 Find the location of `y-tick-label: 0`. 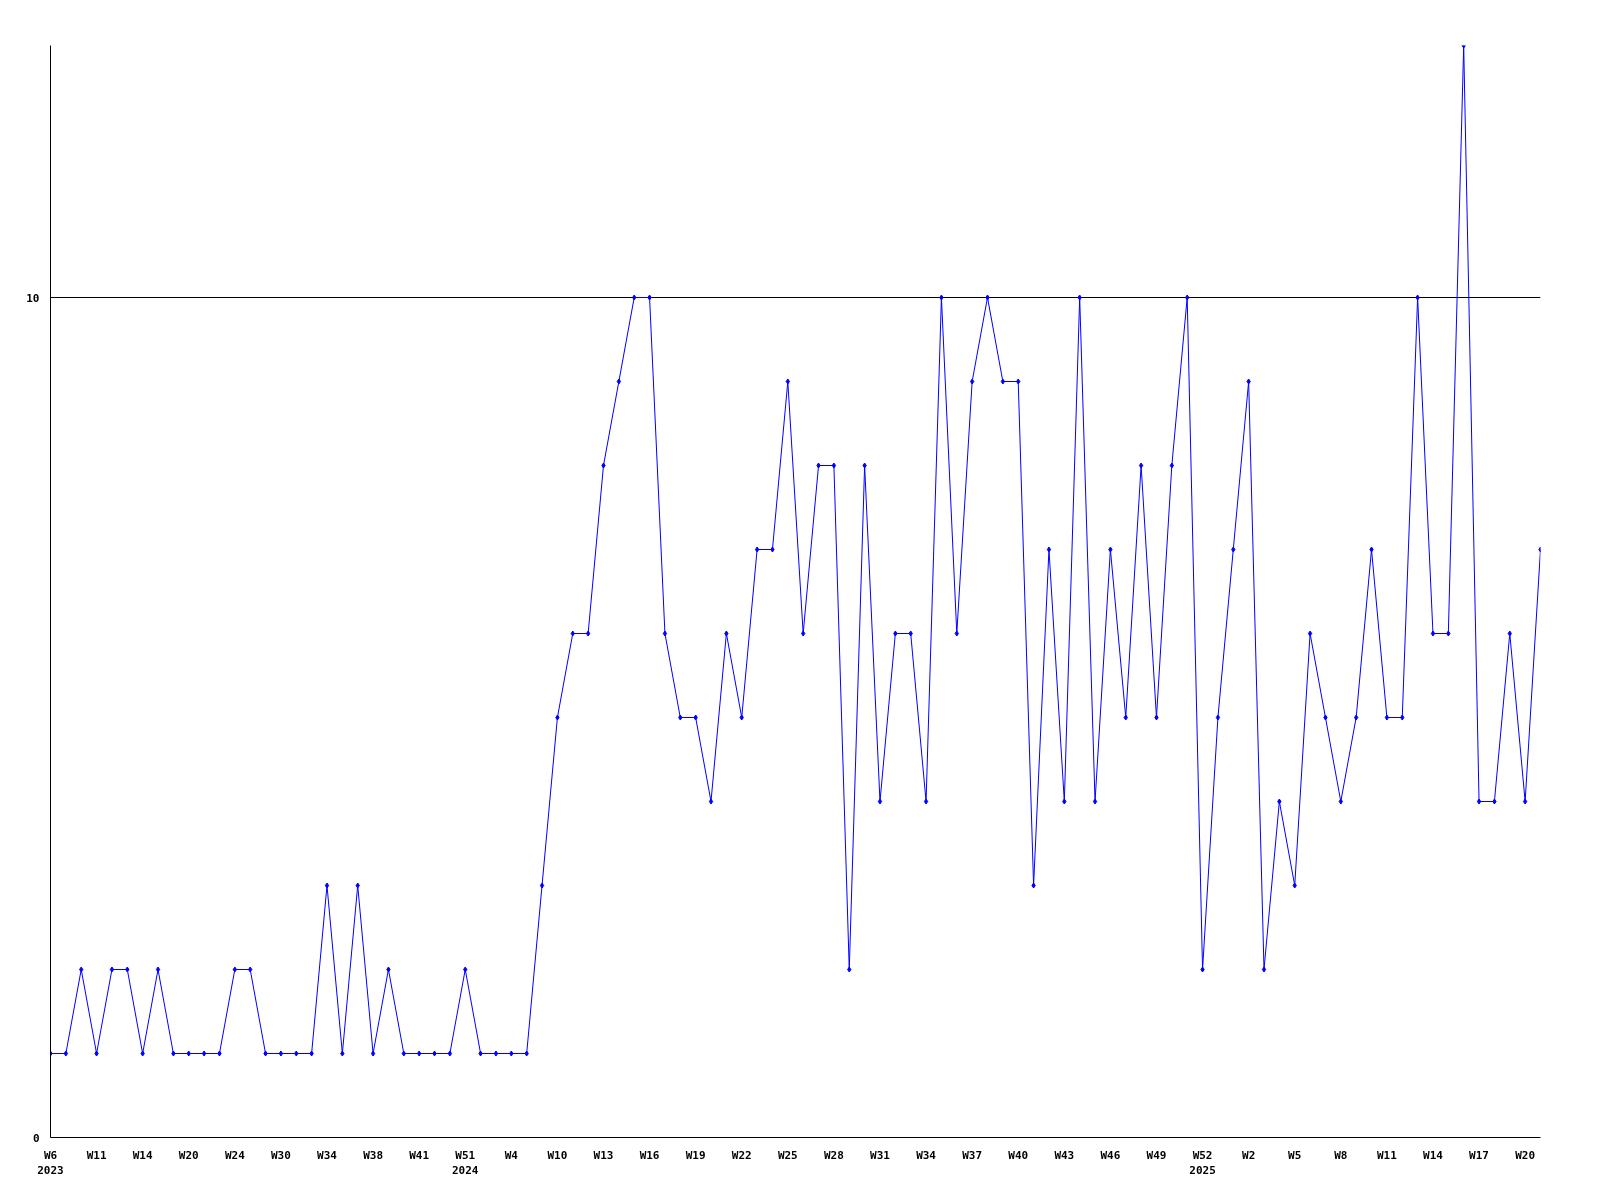

y-tick-label: 0 is located at coordinates (36, 1138).